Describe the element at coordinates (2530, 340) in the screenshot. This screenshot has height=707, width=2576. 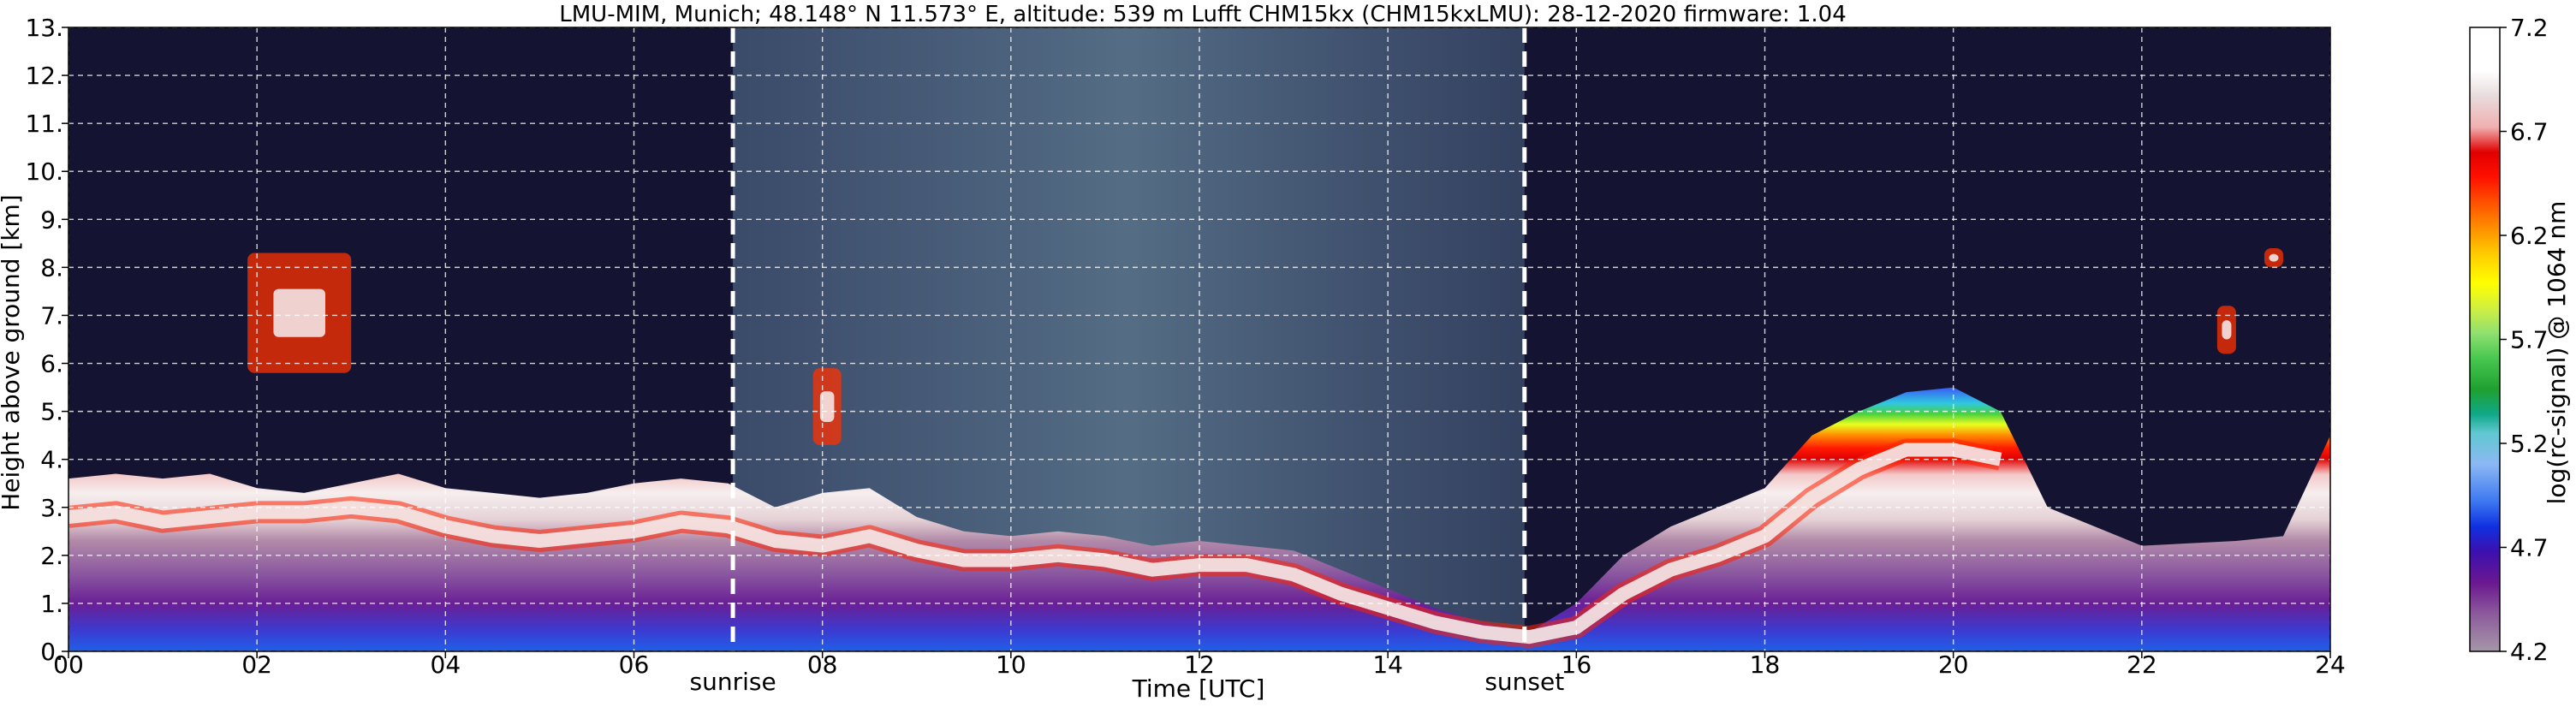
I see `colorbar-tick-label: 5.7` at that location.